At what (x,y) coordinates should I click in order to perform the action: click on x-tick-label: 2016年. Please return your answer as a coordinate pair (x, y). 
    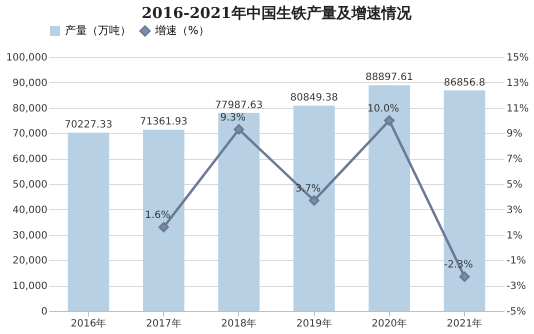
    Looking at the image, I should click on (88, 324).